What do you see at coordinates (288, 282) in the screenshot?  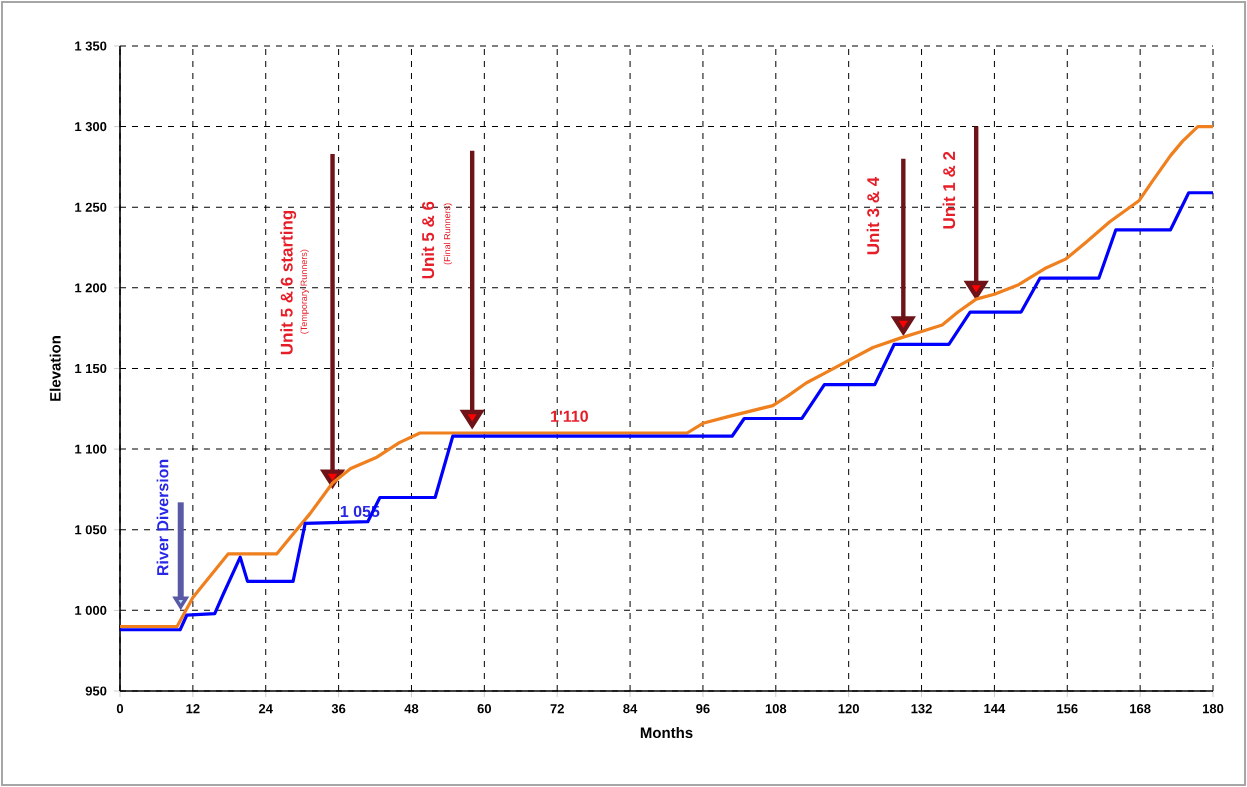 I see `annotation: Unit 5 & 6 starting` at bounding box center [288, 282].